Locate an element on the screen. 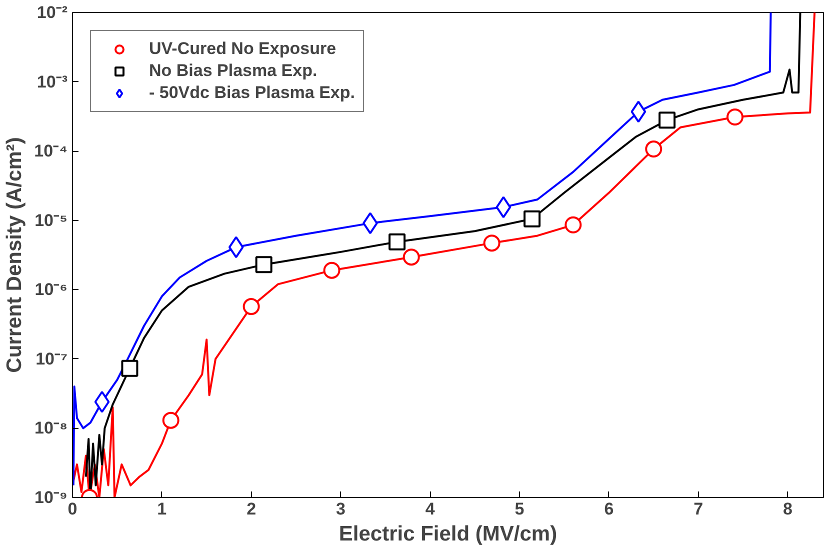  x-tick-label: 0 is located at coordinates (73, 509).